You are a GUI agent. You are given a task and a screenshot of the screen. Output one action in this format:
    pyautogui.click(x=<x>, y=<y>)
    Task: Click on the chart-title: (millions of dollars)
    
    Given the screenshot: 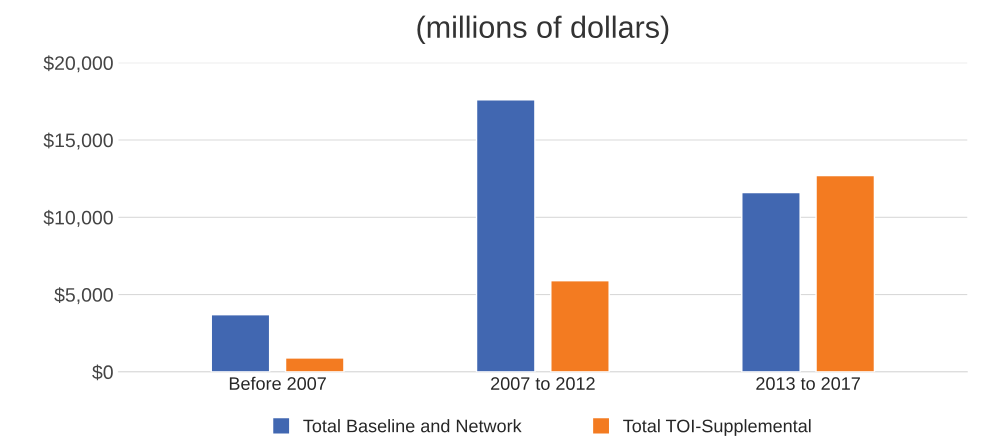 What is the action you would take?
    pyautogui.click(x=542, y=30)
    